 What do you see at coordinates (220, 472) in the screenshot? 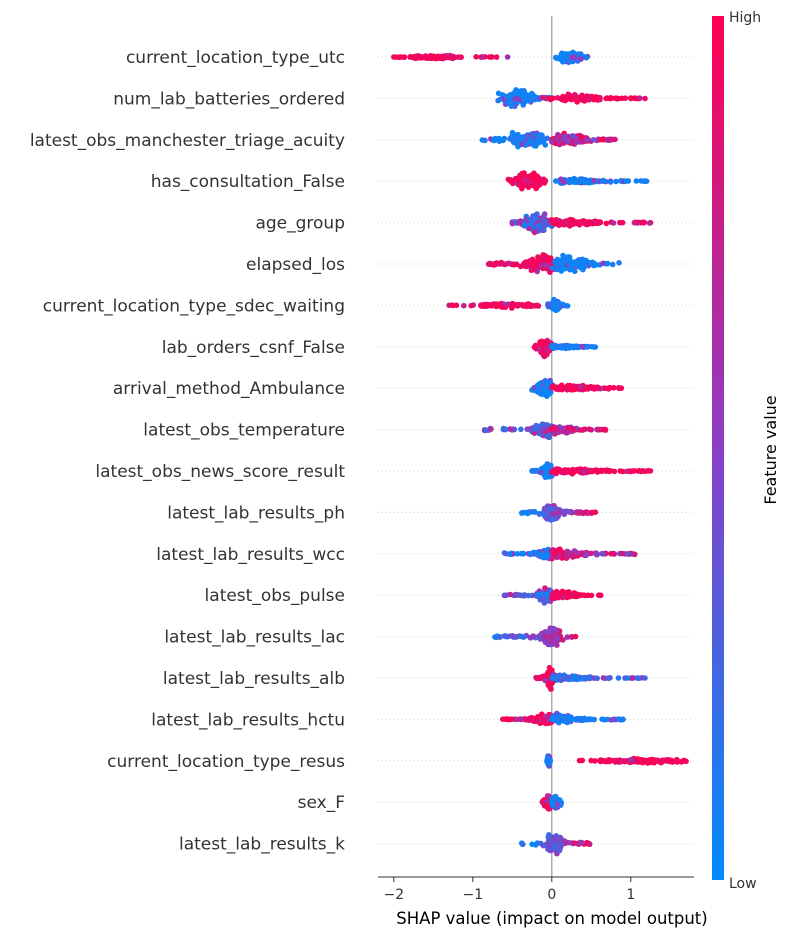
I see `feature-label: latest_obs_news_score_result` at bounding box center [220, 472].